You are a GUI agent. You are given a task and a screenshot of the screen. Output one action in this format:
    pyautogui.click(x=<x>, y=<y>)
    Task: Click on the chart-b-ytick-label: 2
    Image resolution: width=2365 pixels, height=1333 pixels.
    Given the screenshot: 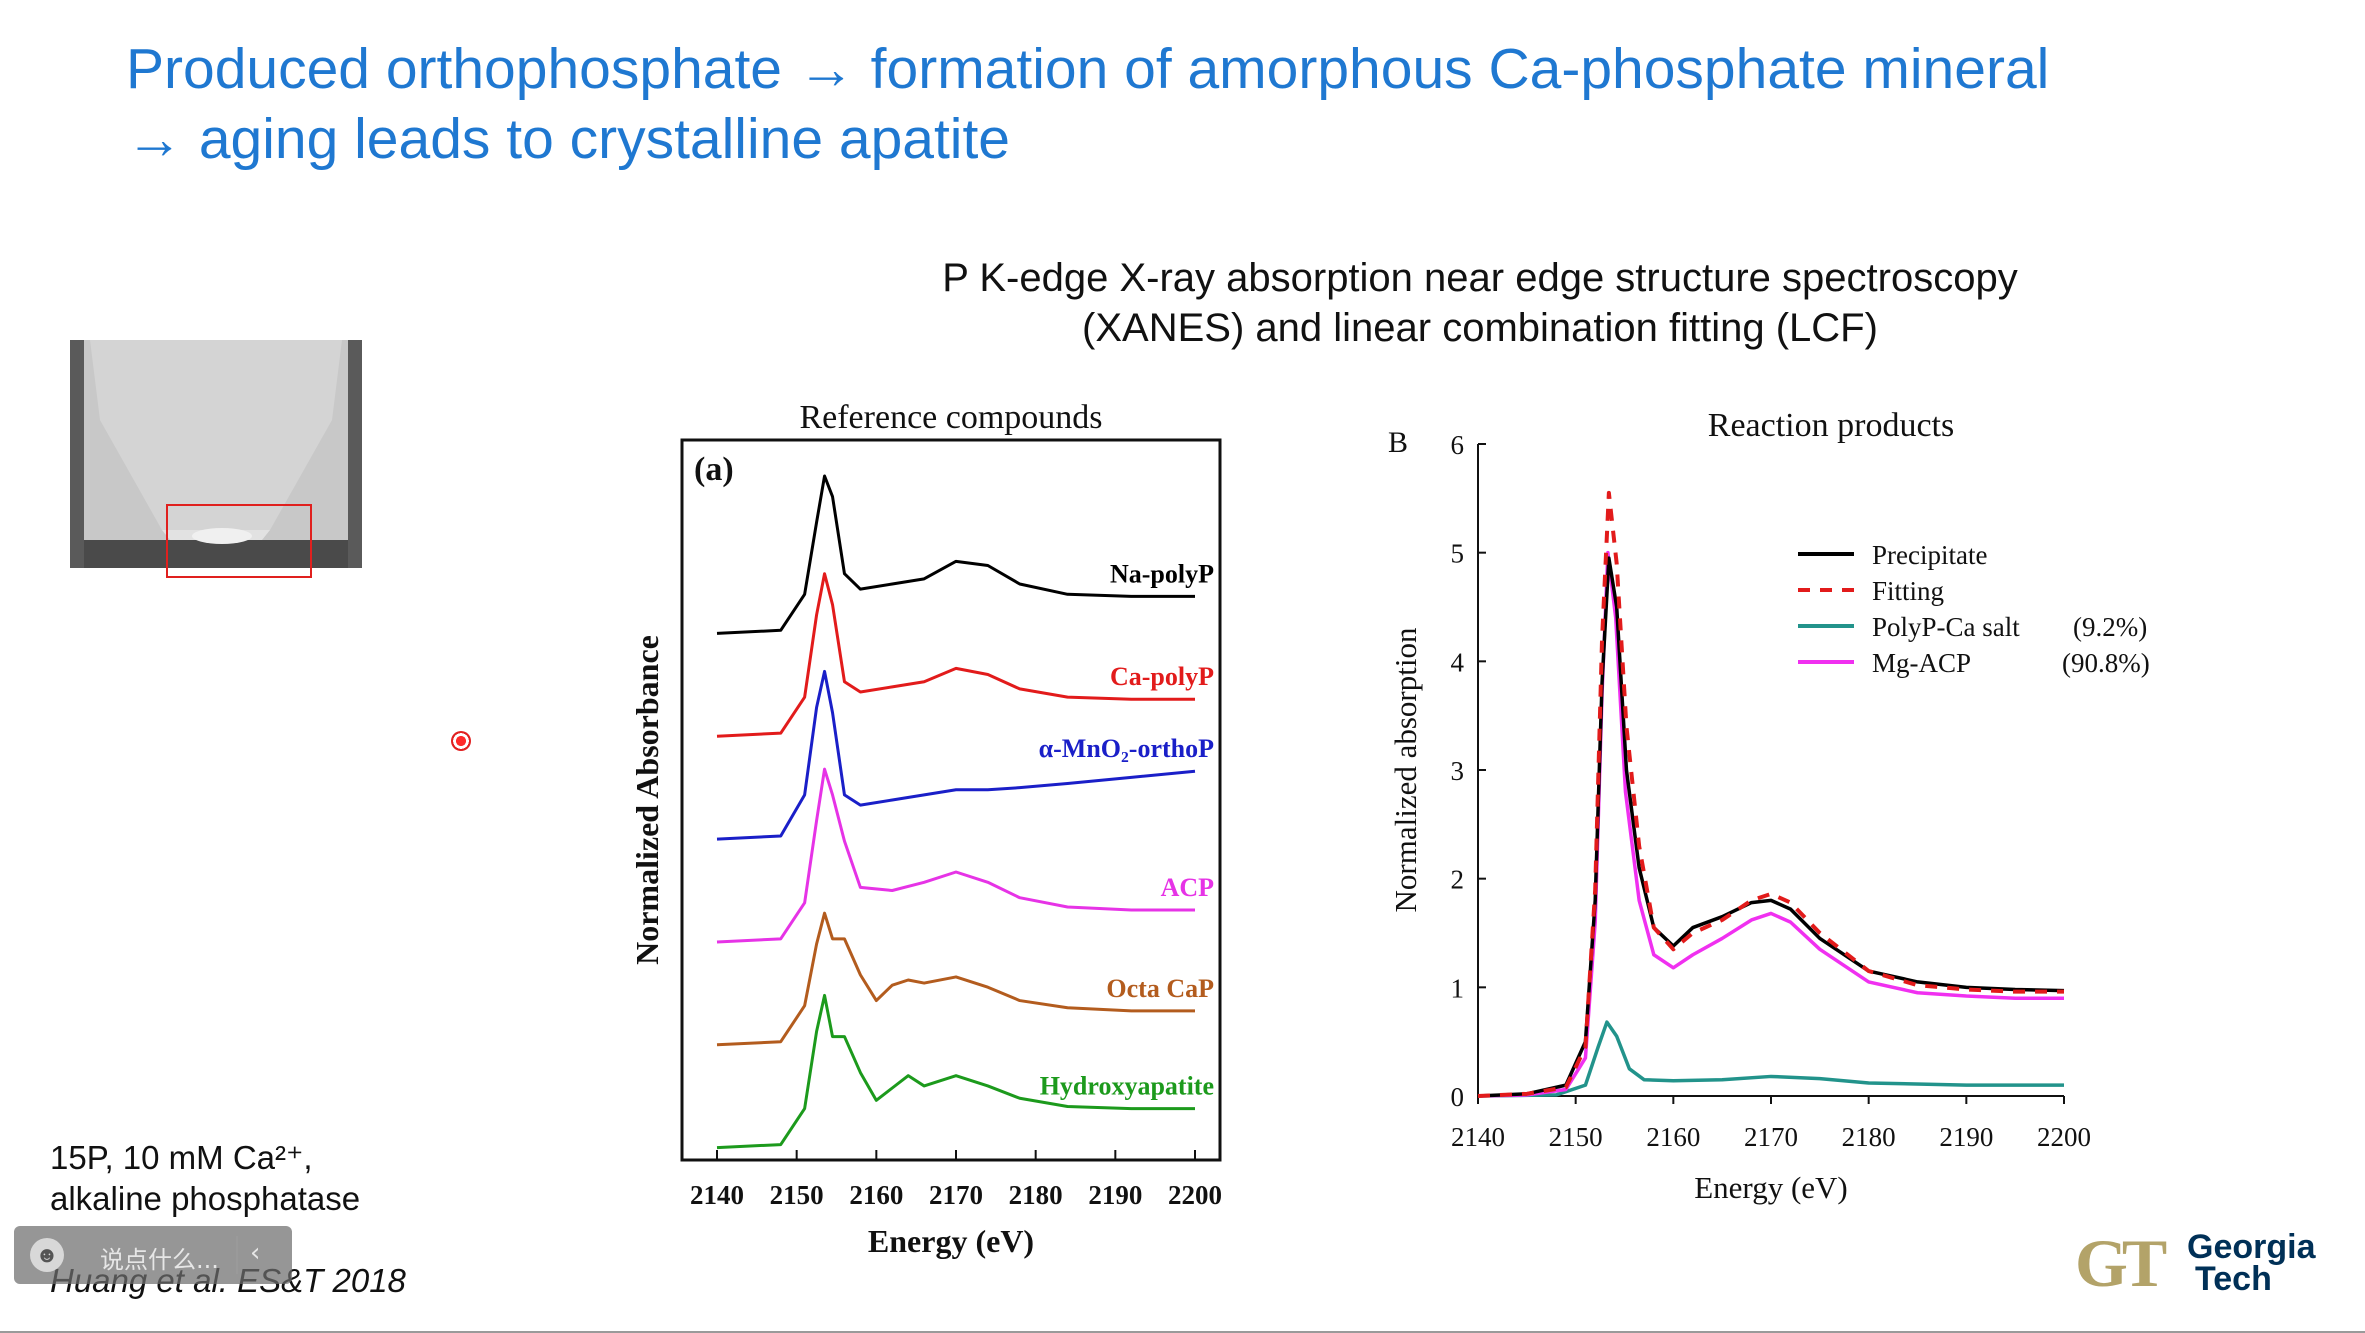 What is the action you would take?
    pyautogui.click(x=1458, y=880)
    